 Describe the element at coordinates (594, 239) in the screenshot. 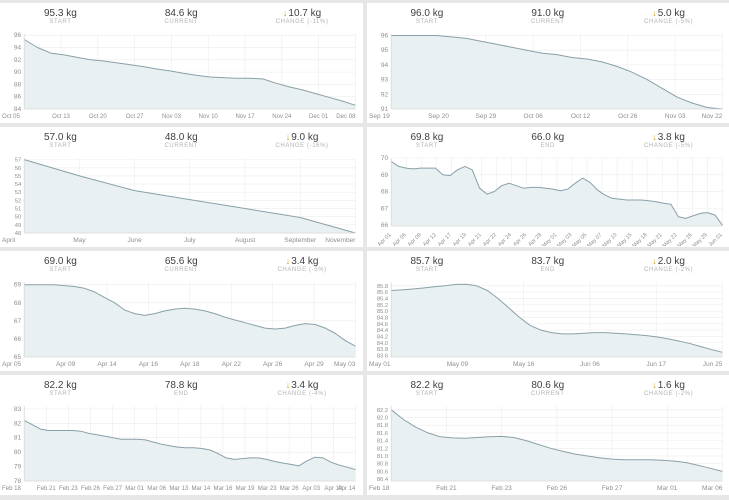

I see `svg-text: May 07` at that location.